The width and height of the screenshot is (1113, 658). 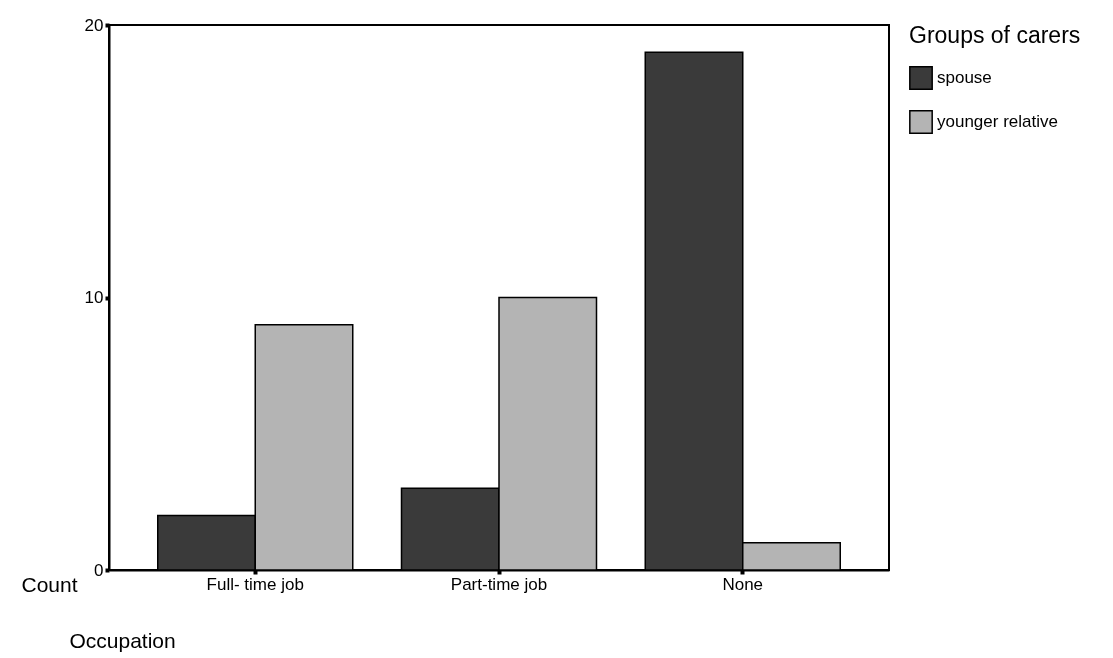 What do you see at coordinates (499, 584) in the screenshot?
I see `x-tick-label: Part-time job` at bounding box center [499, 584].